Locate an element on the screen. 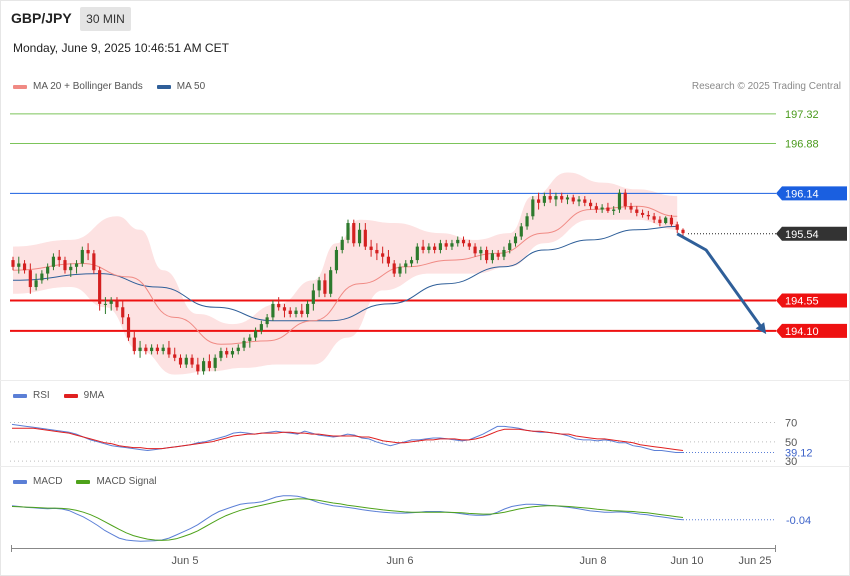 The image size is (850, 576). level-label-196.14: 196.14 is located at coordinates (802, 194).